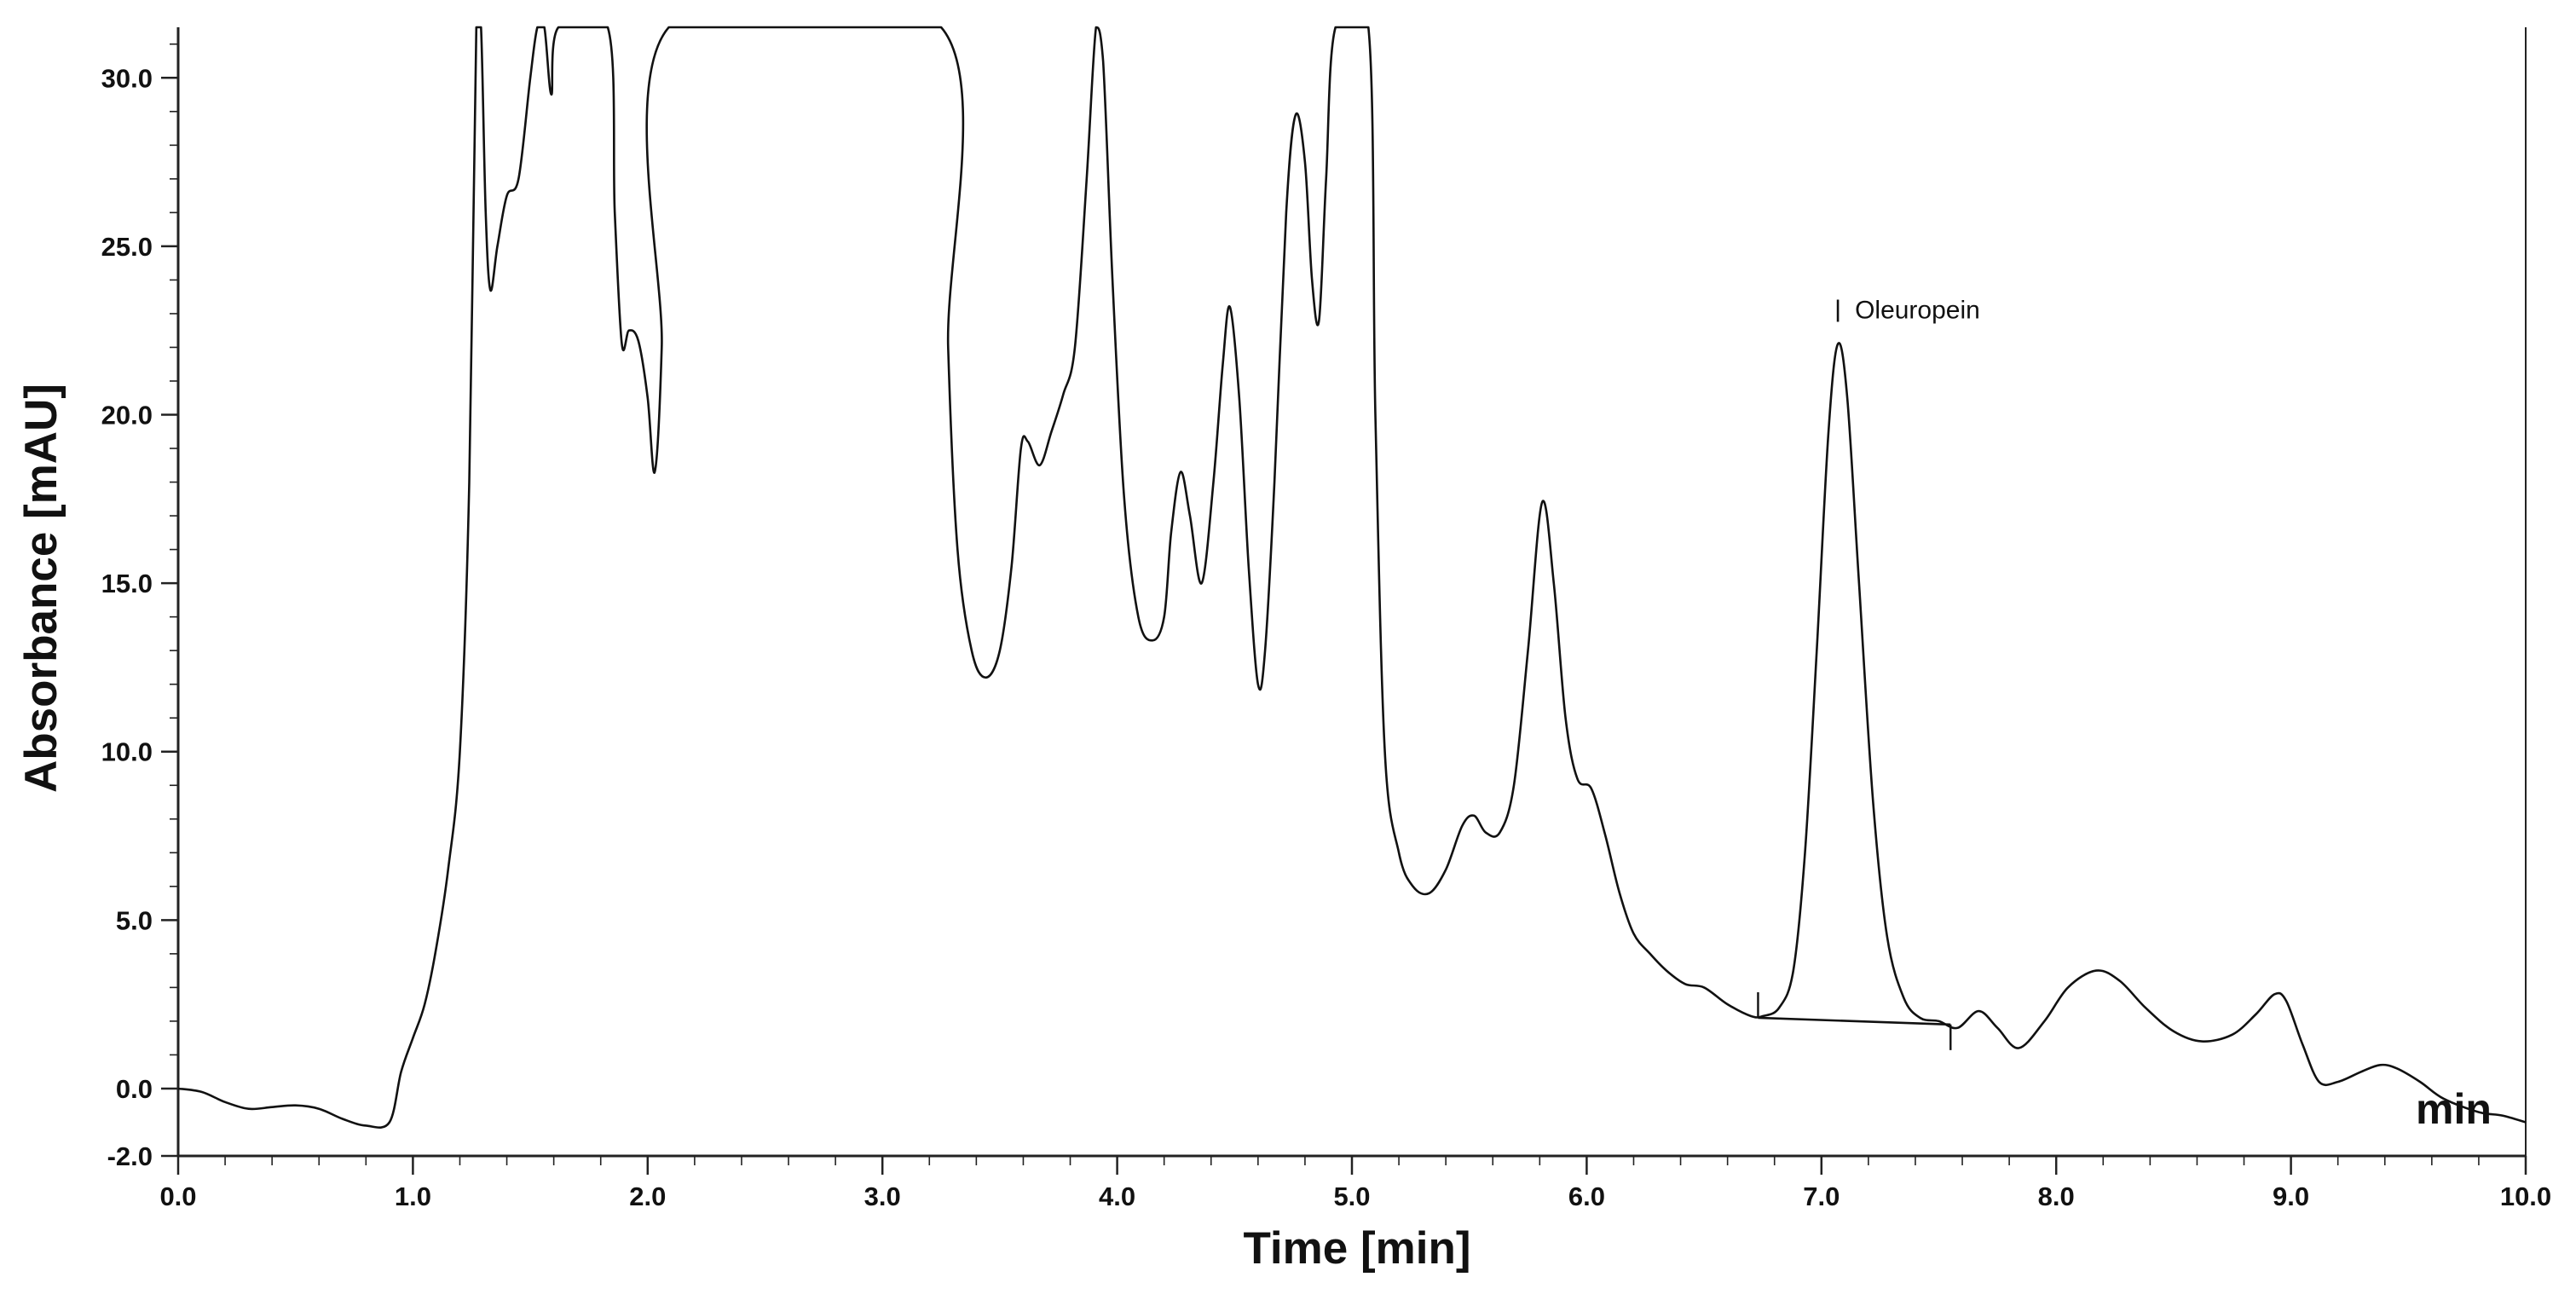 The height and width of the screenshot is (1300, 2576). Describe the element at coordinates (1917, 311) in the screenshot. I see `peak-label-oleuropein: Oleuropein` at that location.